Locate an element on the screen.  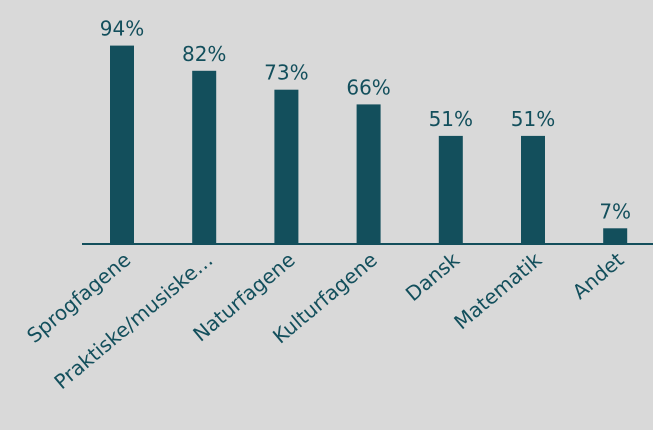
data-label: 94% is located at coordinates (122, 29).